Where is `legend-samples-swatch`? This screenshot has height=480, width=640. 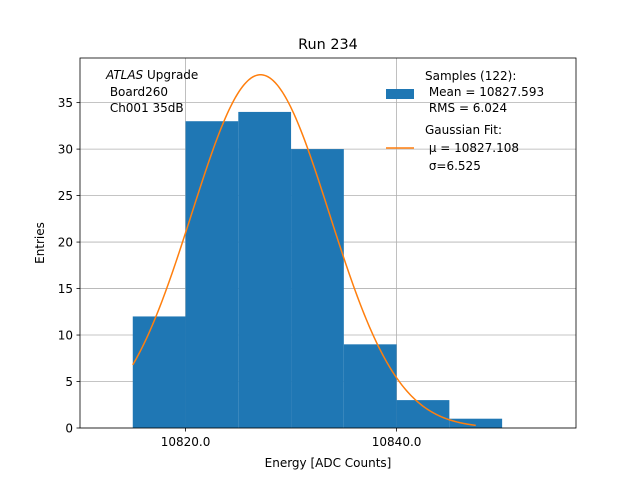
legend-samples-swatch is located at coordinates (400, 94).